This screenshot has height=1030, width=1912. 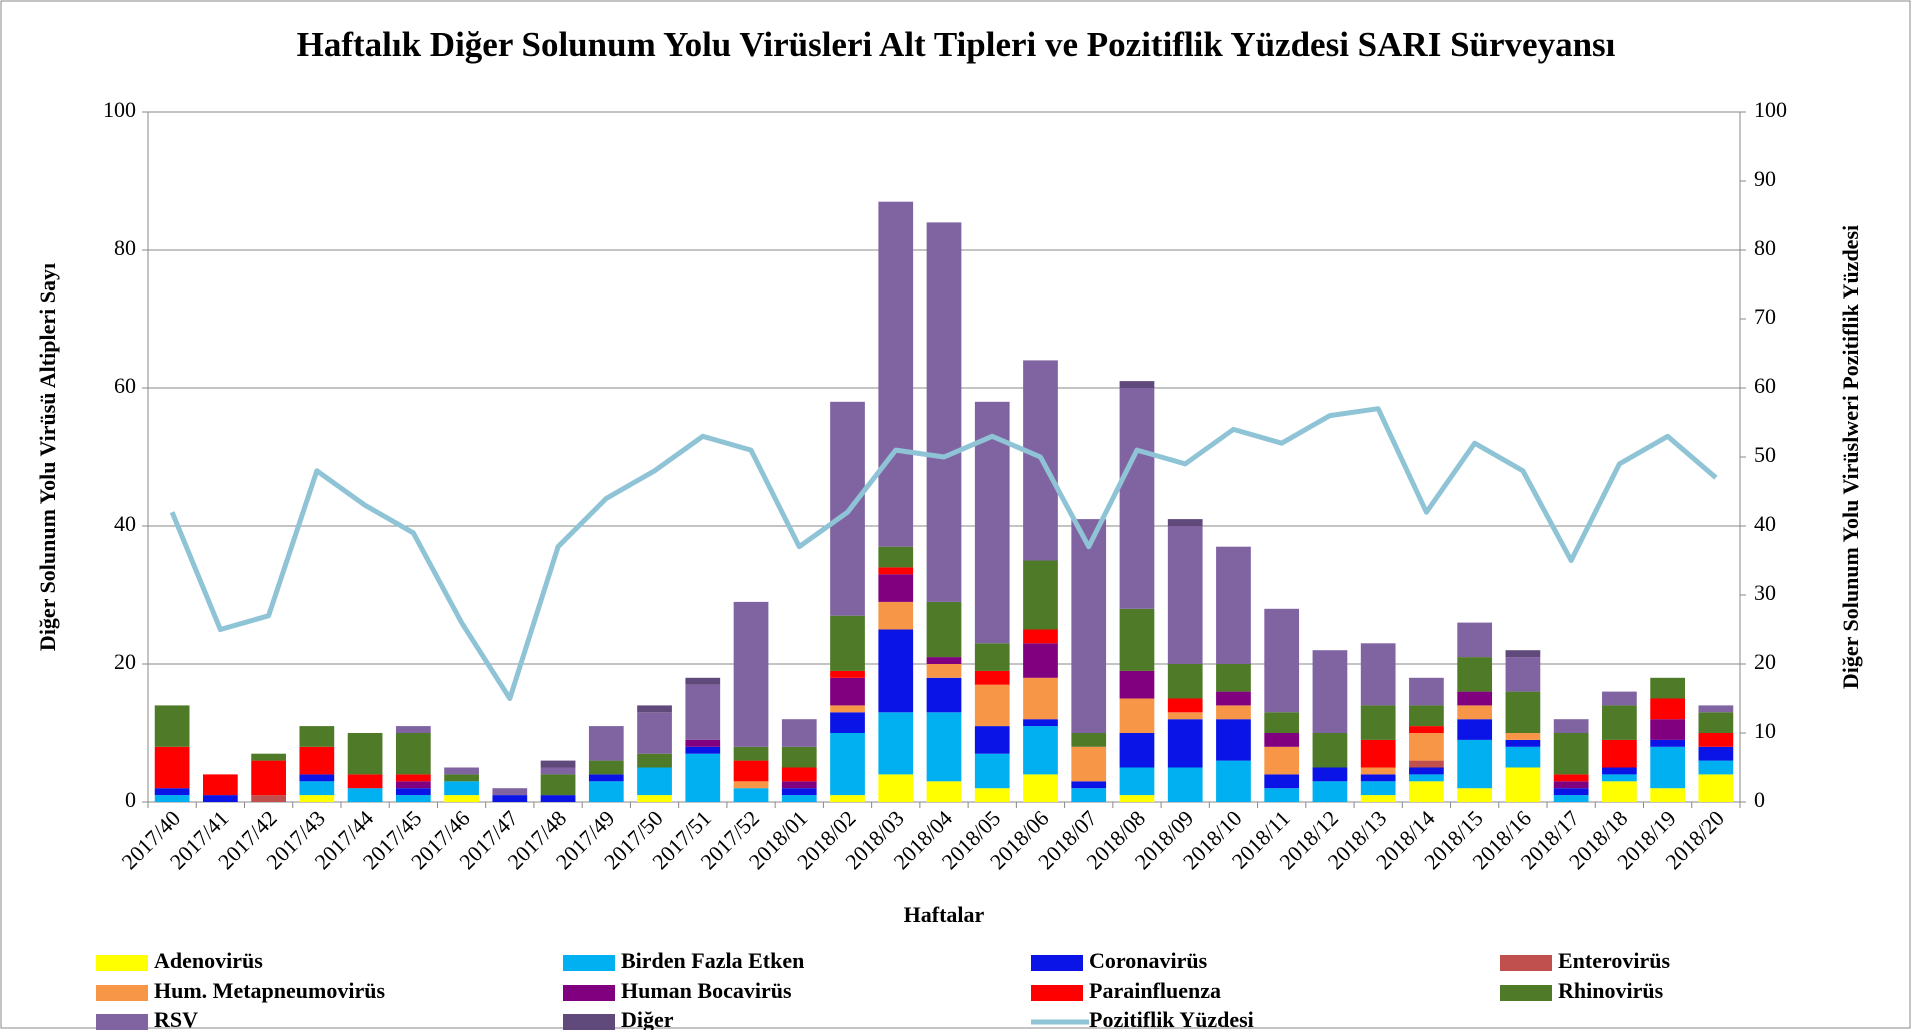 What do you see at coordinates (1148, 960) in the screenshot?
I see `legend-label: Coronavirüs` at bounding box center [1148, 960].